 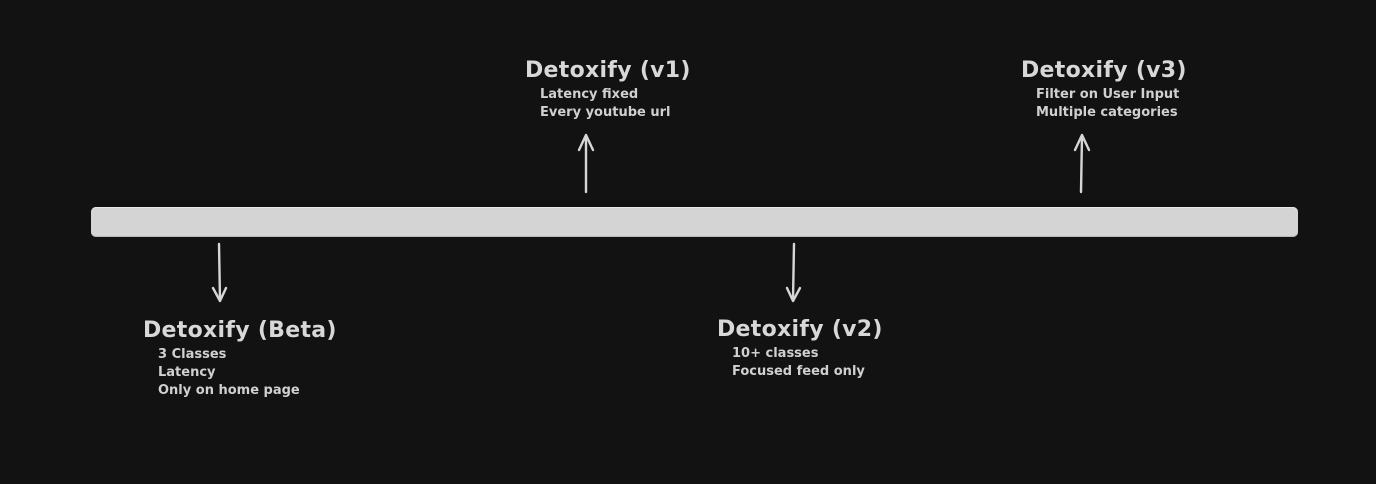 What do you see at coordinates (187, 372) in the screenshot?
I see `milestone-note: Latency` at bounding box center [187, 372].